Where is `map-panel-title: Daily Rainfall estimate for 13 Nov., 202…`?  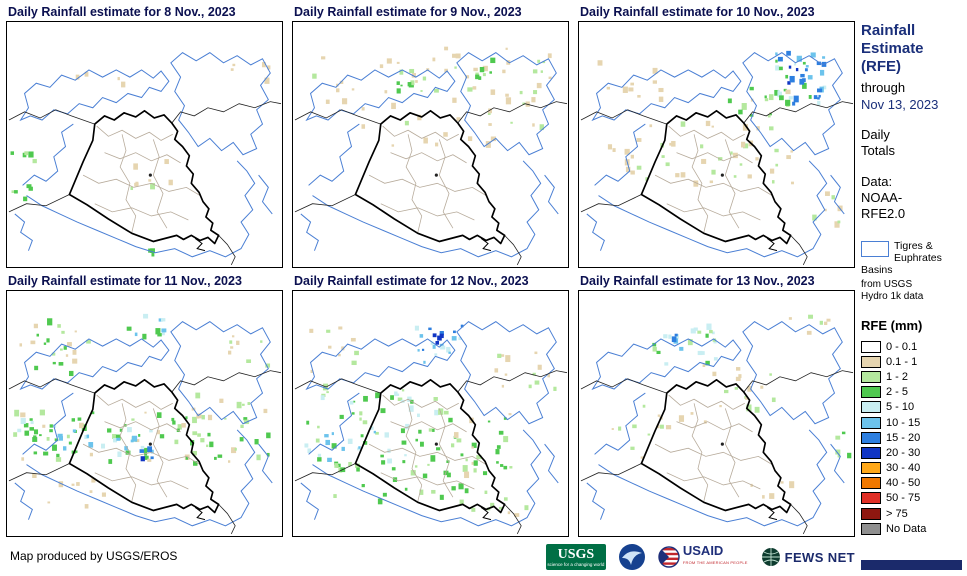
map-panel-title: Daily Rainfall estimate for 13 Nov., 202… is located at coordinates (697, 281).